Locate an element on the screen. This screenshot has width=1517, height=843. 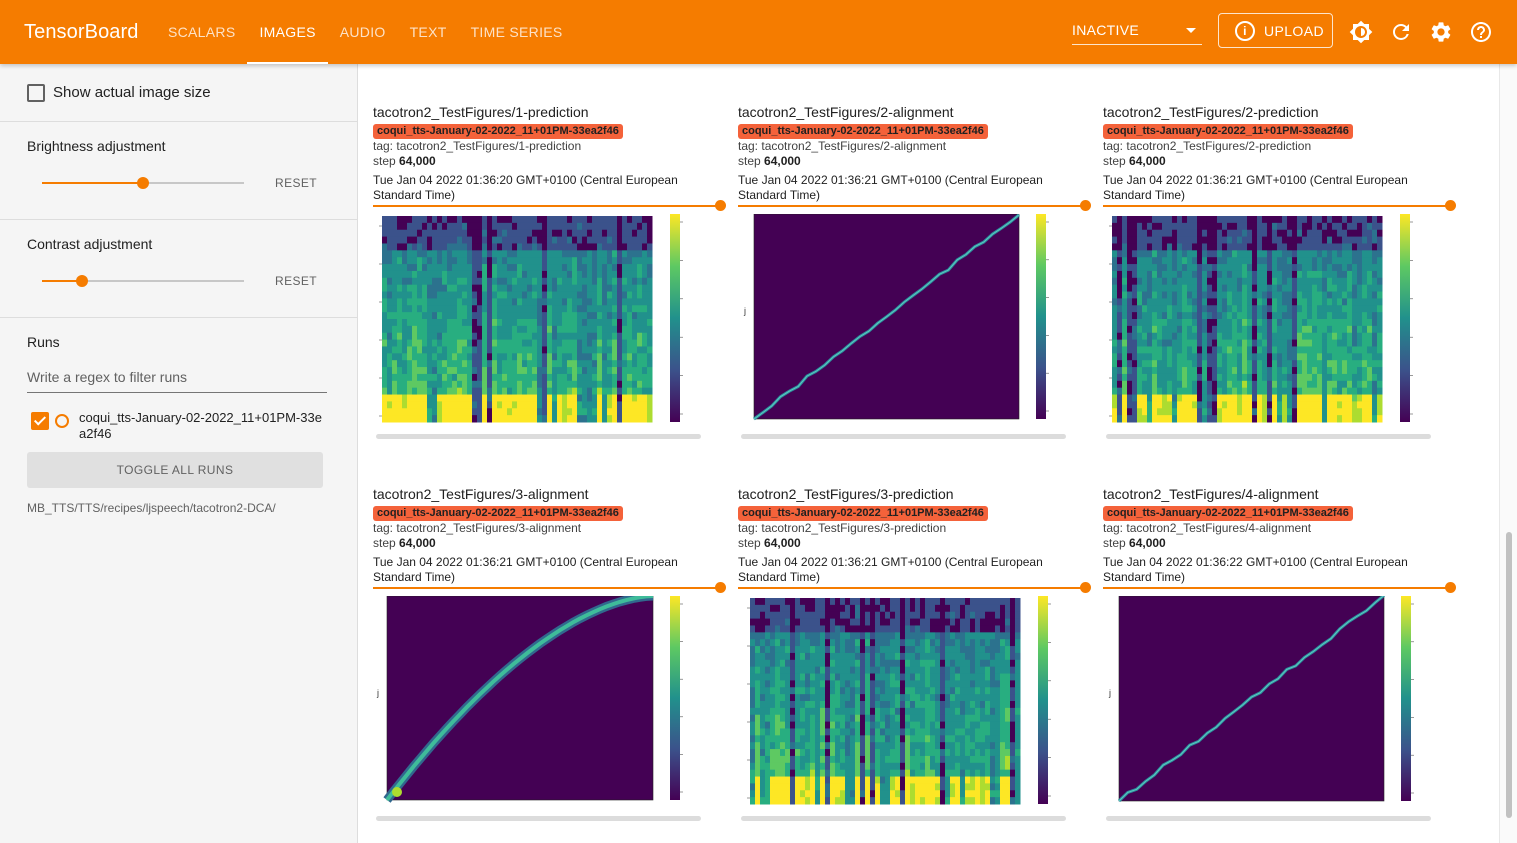
contrast-slider is located at coordinates (143, 281).